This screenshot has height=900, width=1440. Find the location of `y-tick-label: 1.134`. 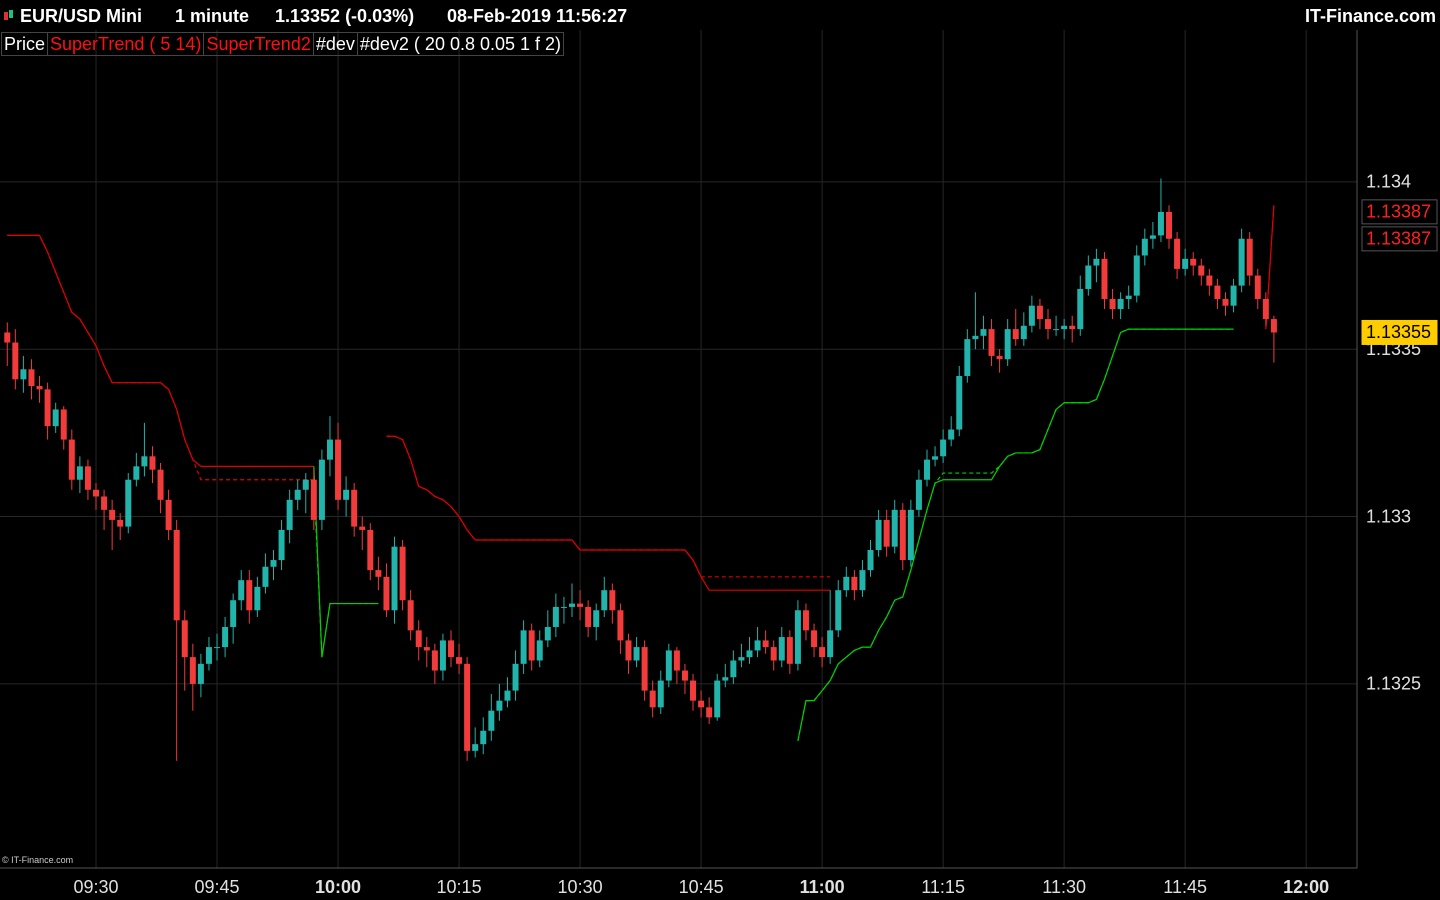

y-tick-label: 1.134 is located at coordinates (1388, 182).